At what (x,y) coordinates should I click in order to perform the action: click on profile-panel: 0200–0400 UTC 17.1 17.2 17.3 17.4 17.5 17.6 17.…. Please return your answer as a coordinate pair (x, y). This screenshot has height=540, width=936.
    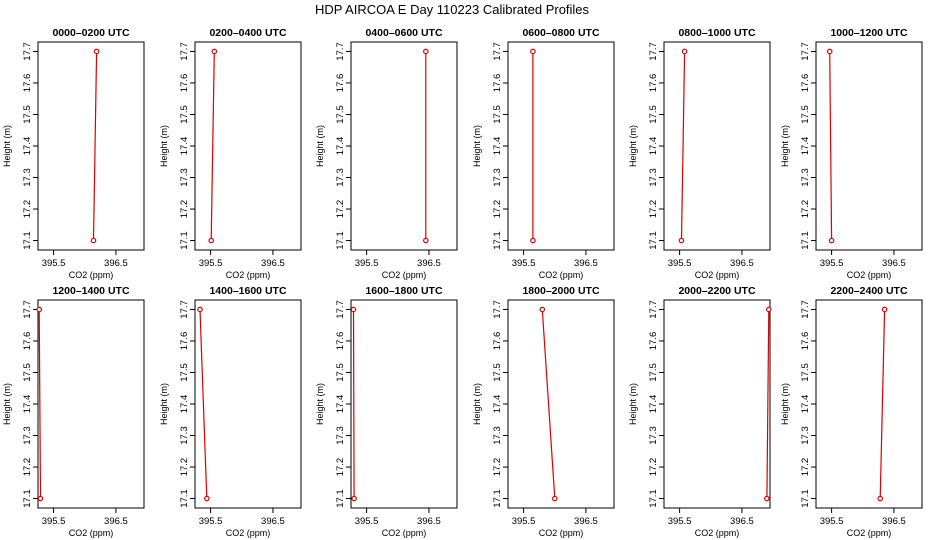
    Looking at the image, I should click on (230, 153).